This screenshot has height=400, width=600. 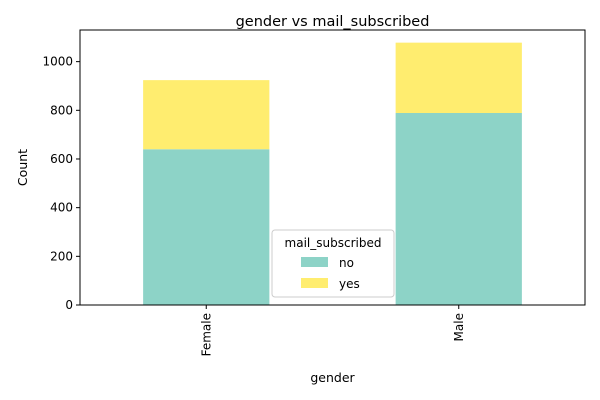 What do you see at coordinates (459, 327) in the screenshot?
I see `x-tick-label-male: Male` at bounding box center [459, 327].